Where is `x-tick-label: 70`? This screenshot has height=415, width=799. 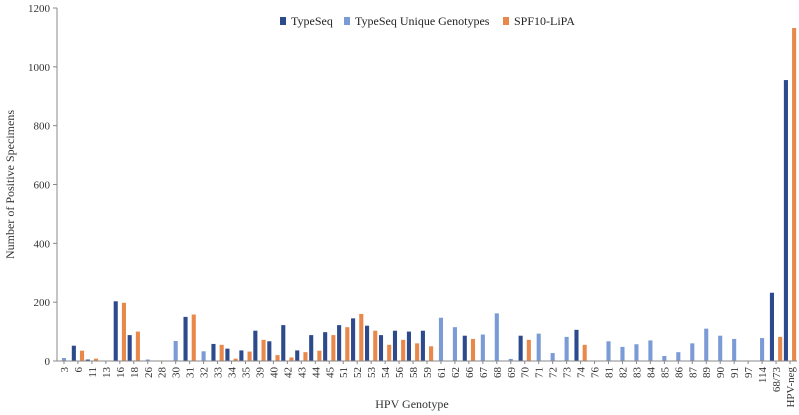
x-tick-label: 70 is located at coordinates (526, 373).